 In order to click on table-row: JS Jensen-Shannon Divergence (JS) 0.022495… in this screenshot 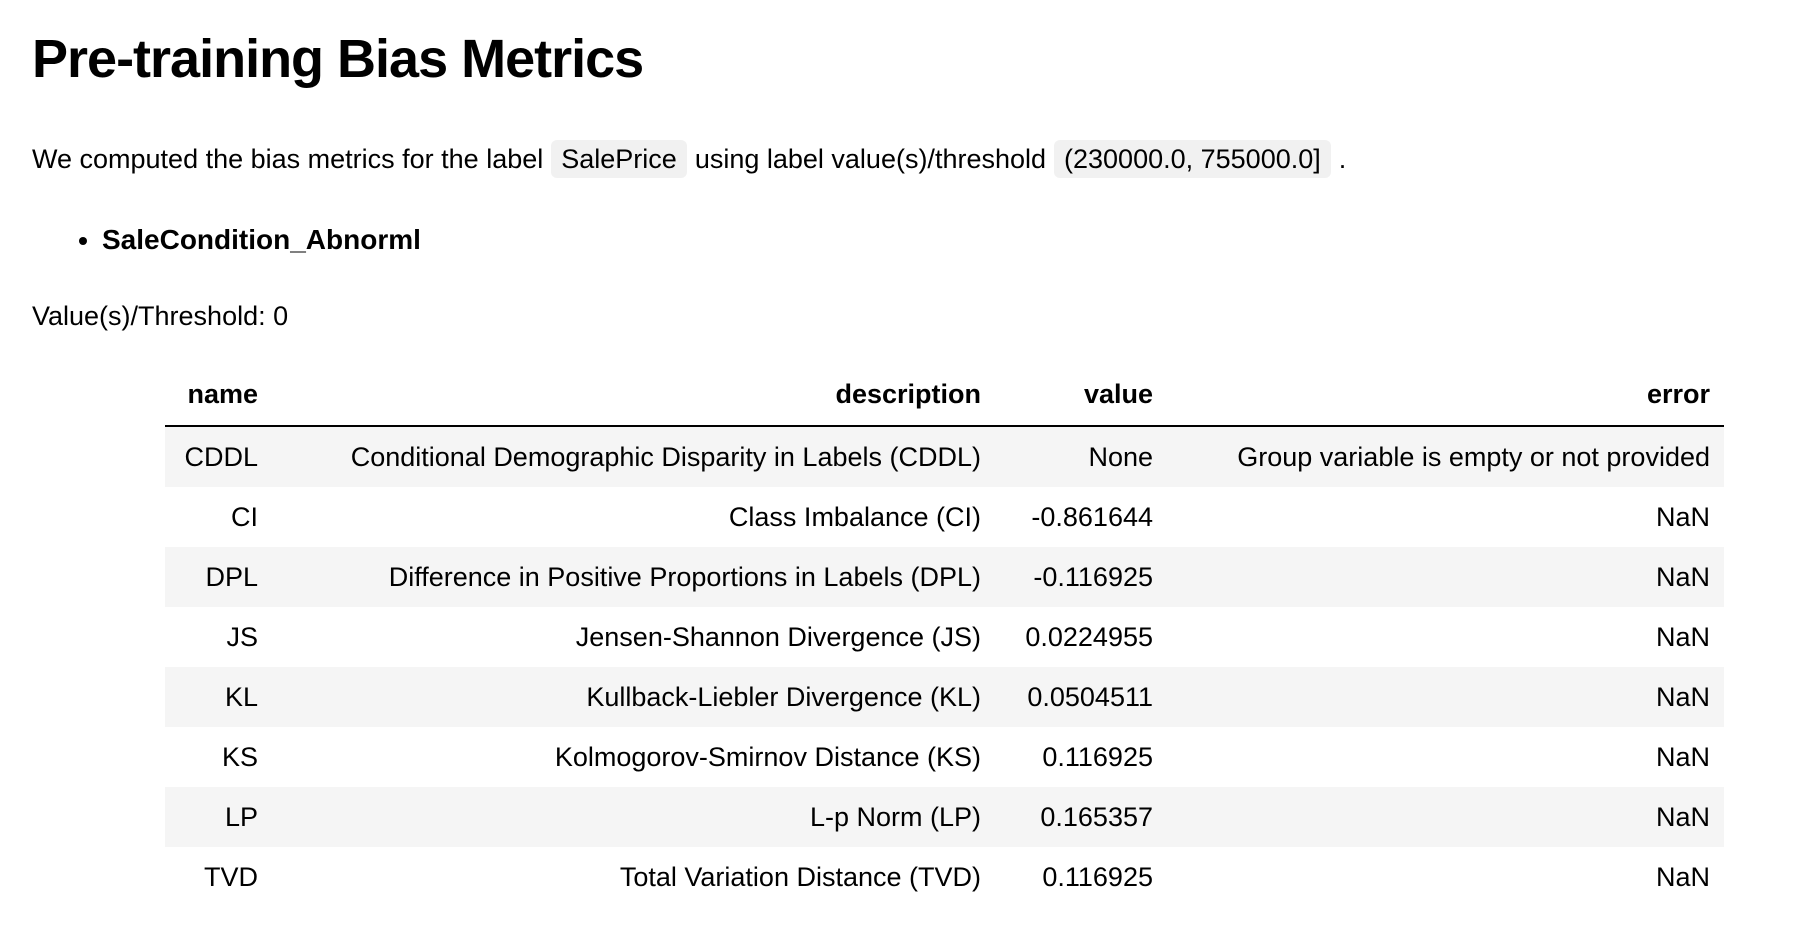, I will do `click(944, 637)`.